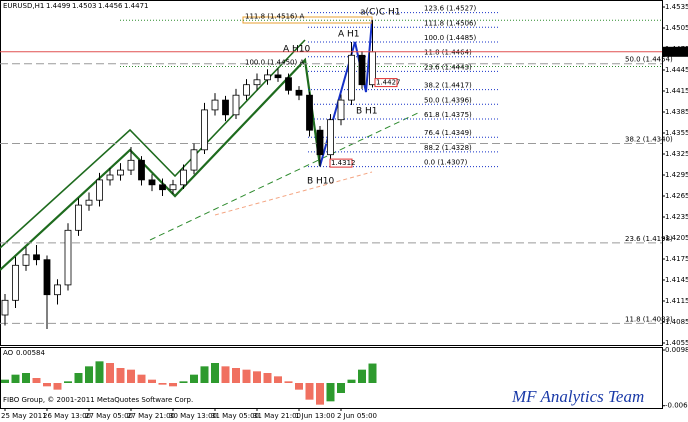 This screenshot has width=688, height=422. Describe the element at coordinates (450, 23) in the screenshot. I see `fibo-label: 111.8 (1.4506)` at that location.